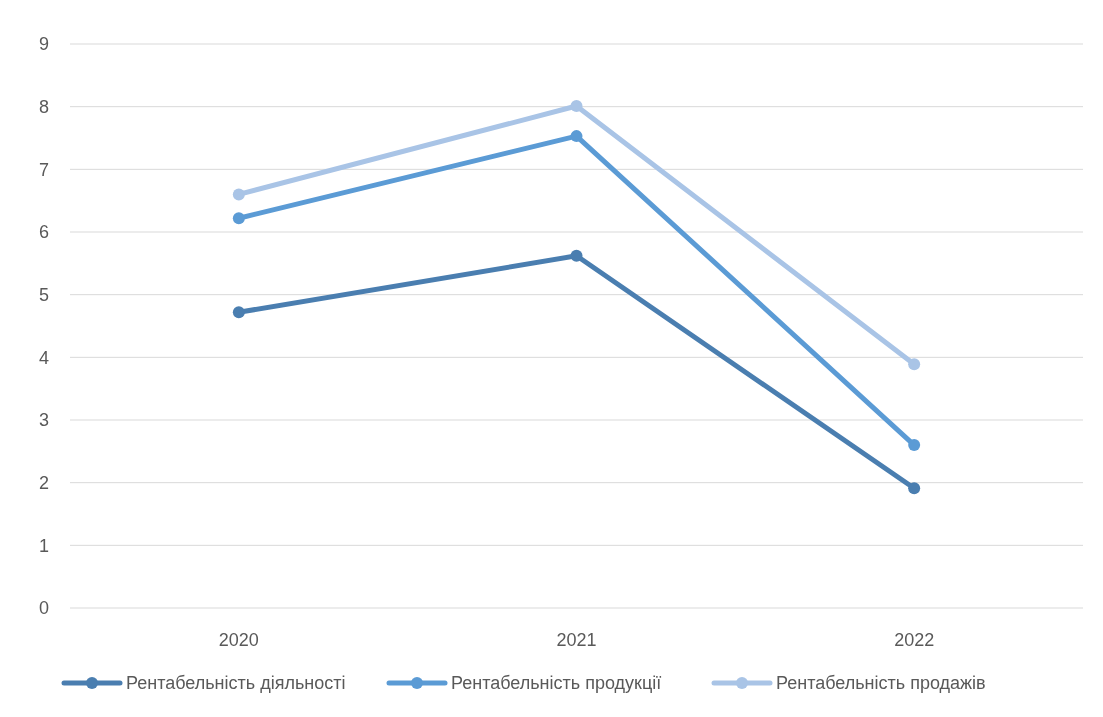  I want to click on legend-label: Рентабельність продажів, so click(881, 683).